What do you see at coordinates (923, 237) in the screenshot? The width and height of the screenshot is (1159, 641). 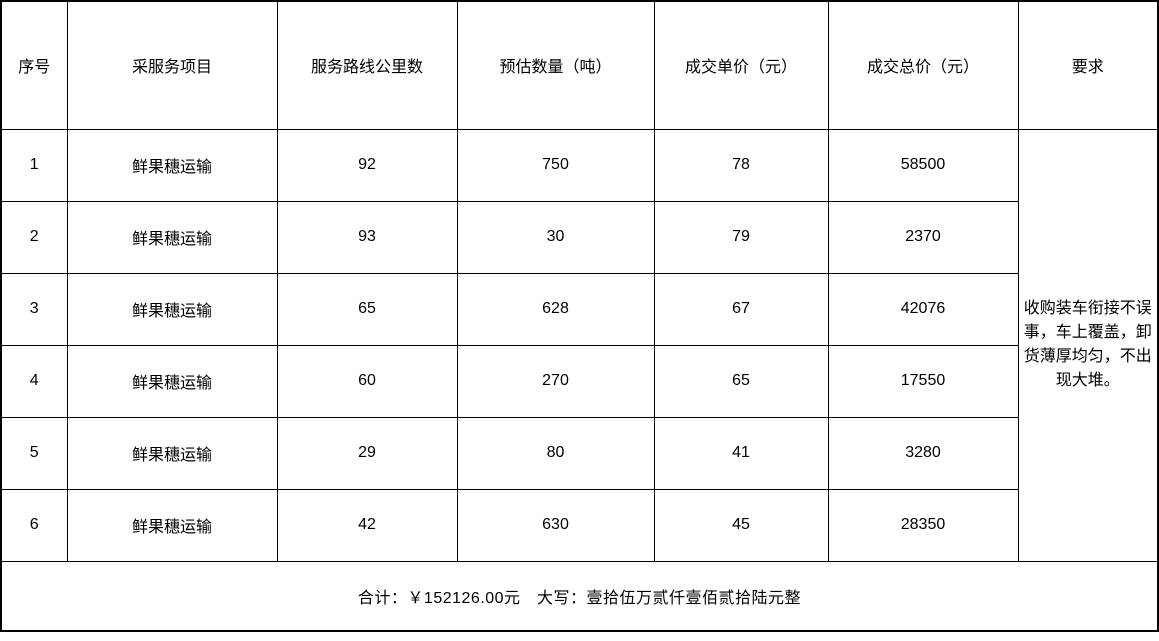 I see `cell-total-price: 2370` at bounding box center [923, 237].